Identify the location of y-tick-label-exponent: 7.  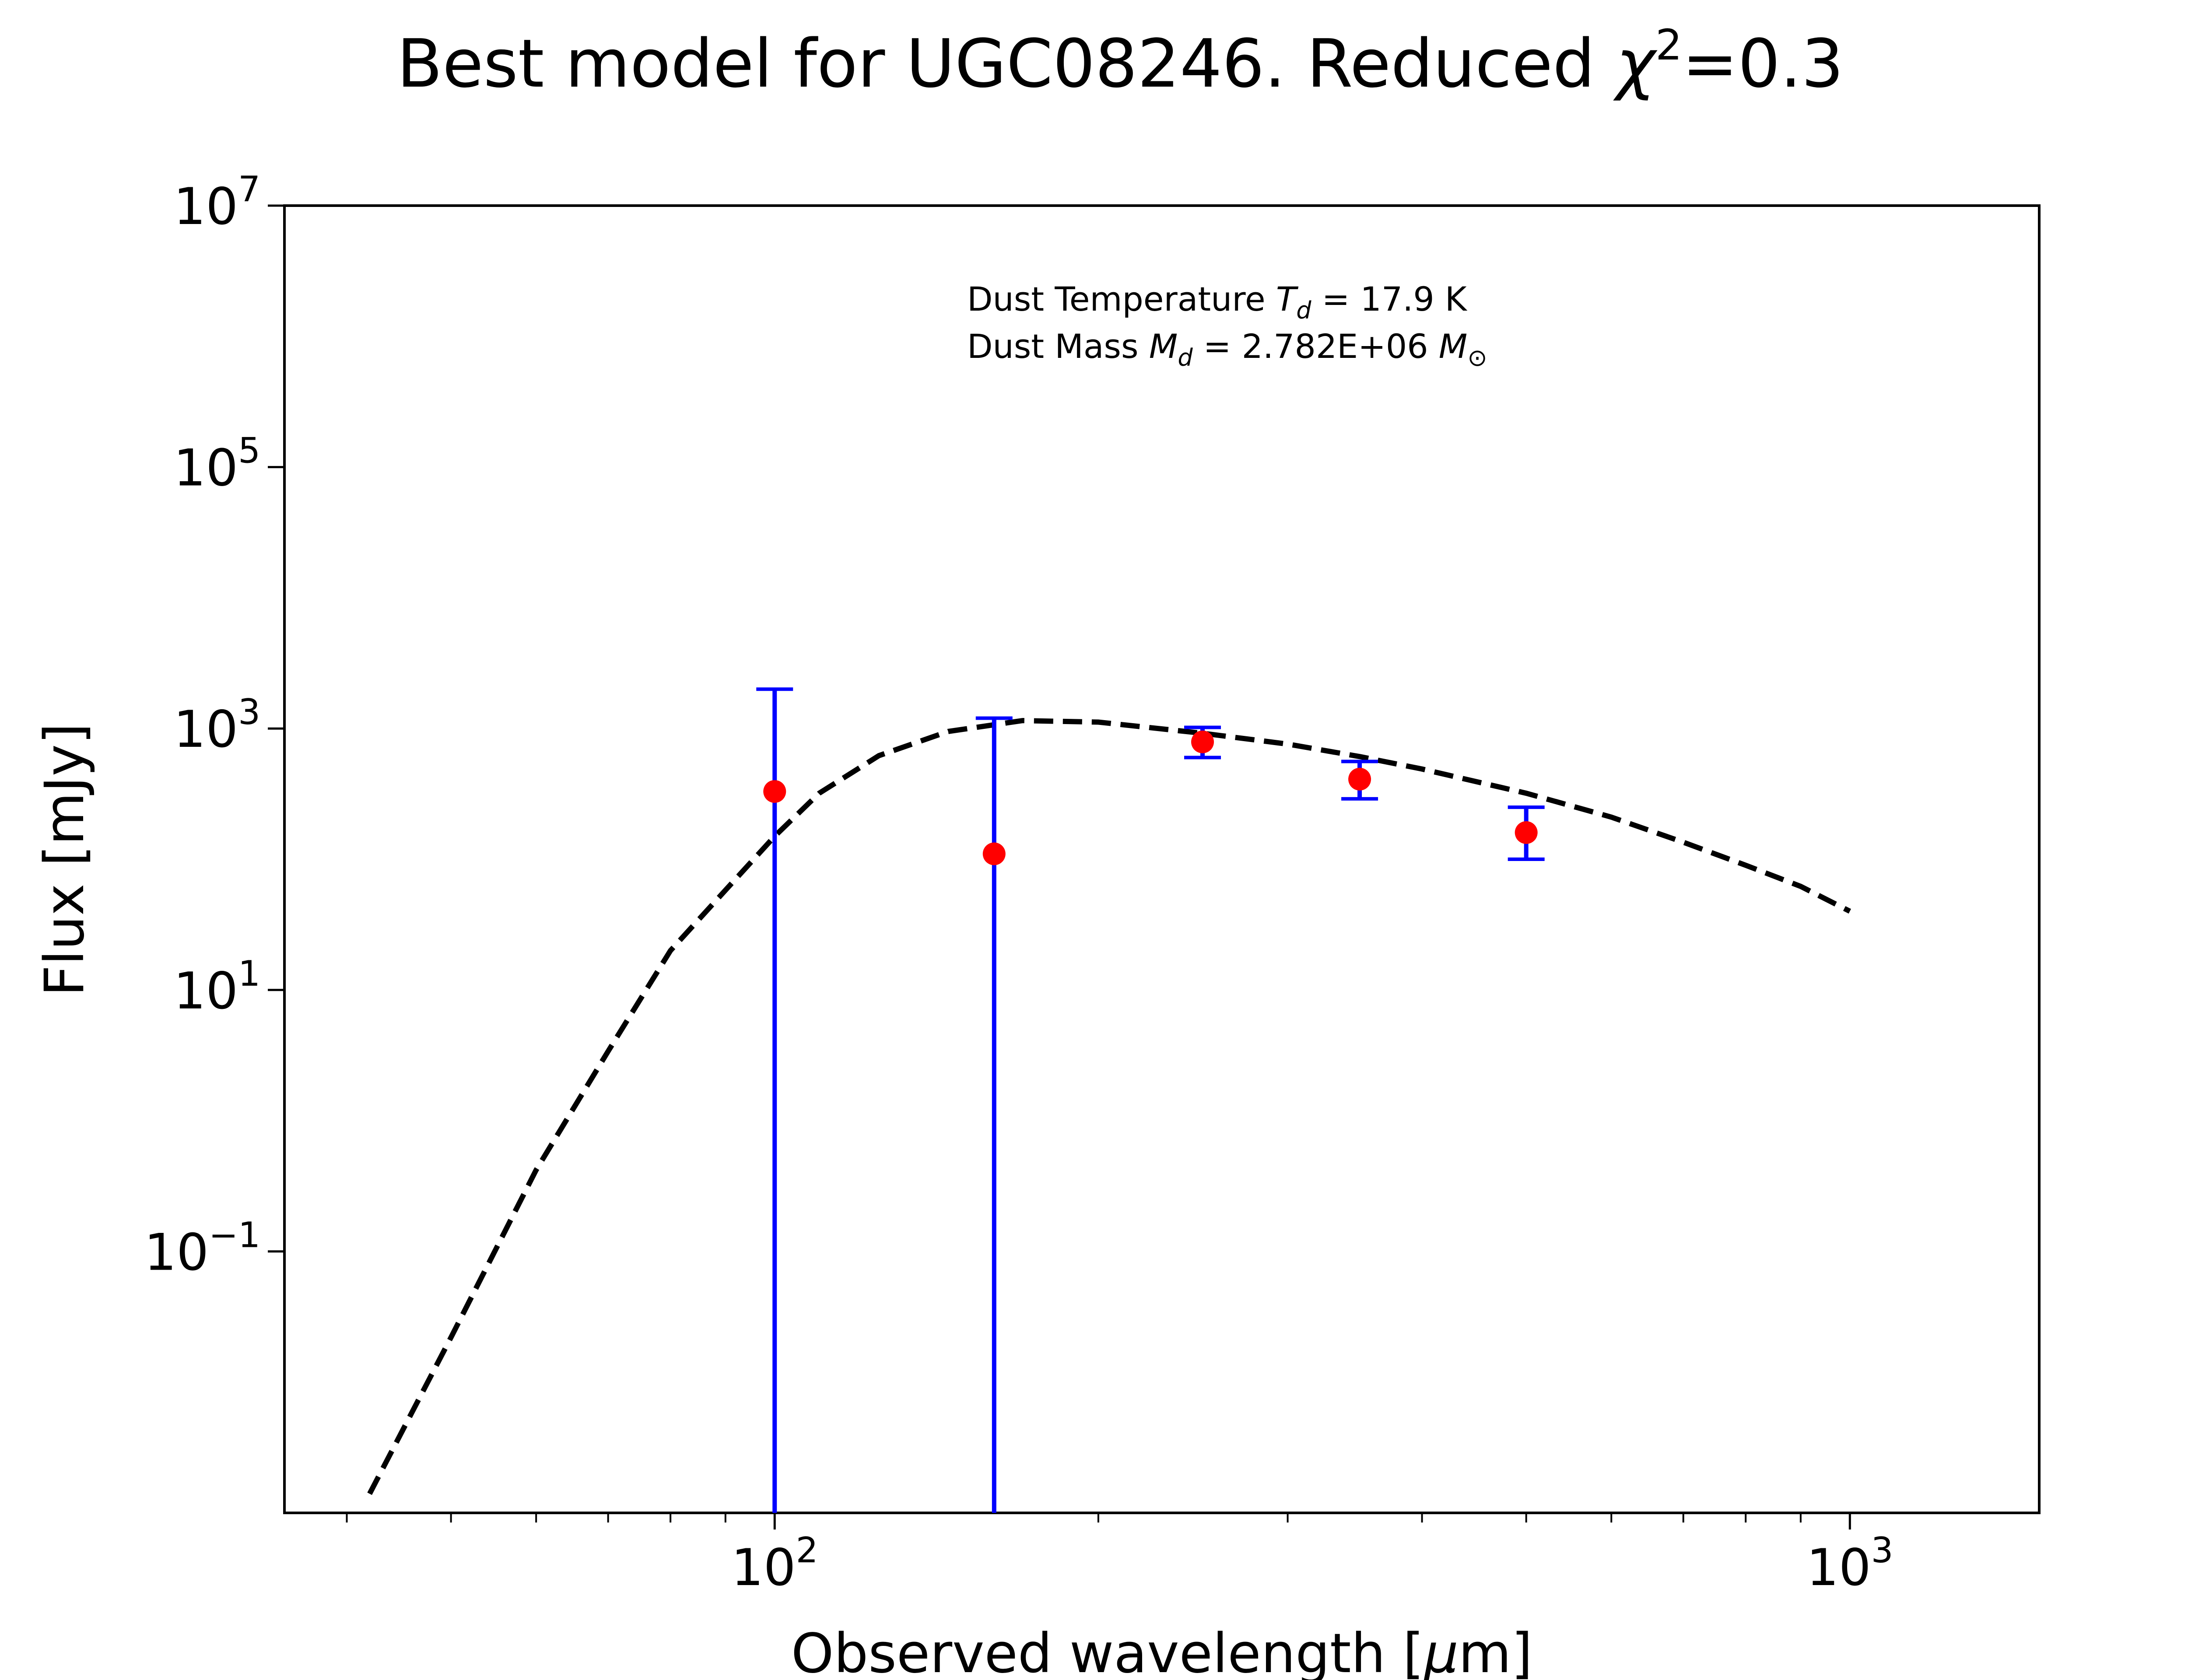
(249, 189).